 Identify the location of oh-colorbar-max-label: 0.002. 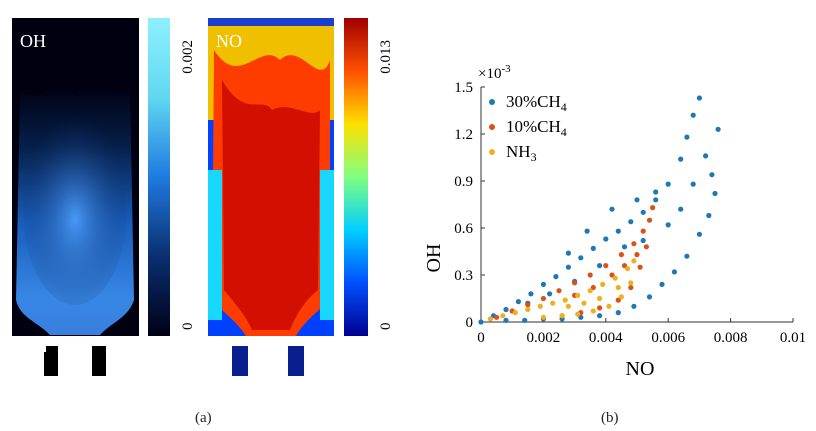
(188, 57).